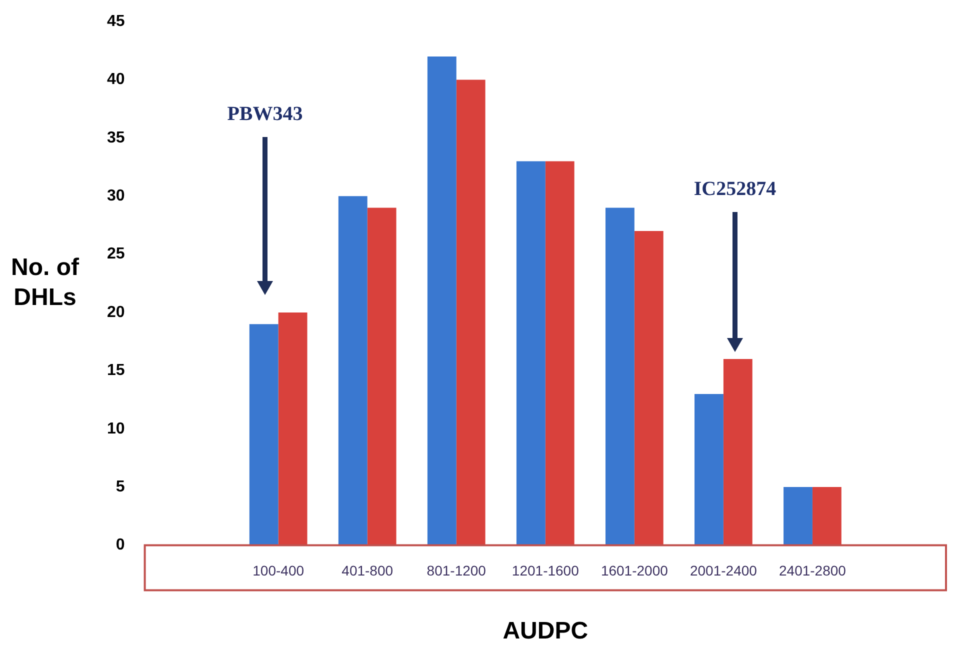 The width and height of the screenshot is (956, 653). I want to click on y-tick-label: 5, so click(120, 487).